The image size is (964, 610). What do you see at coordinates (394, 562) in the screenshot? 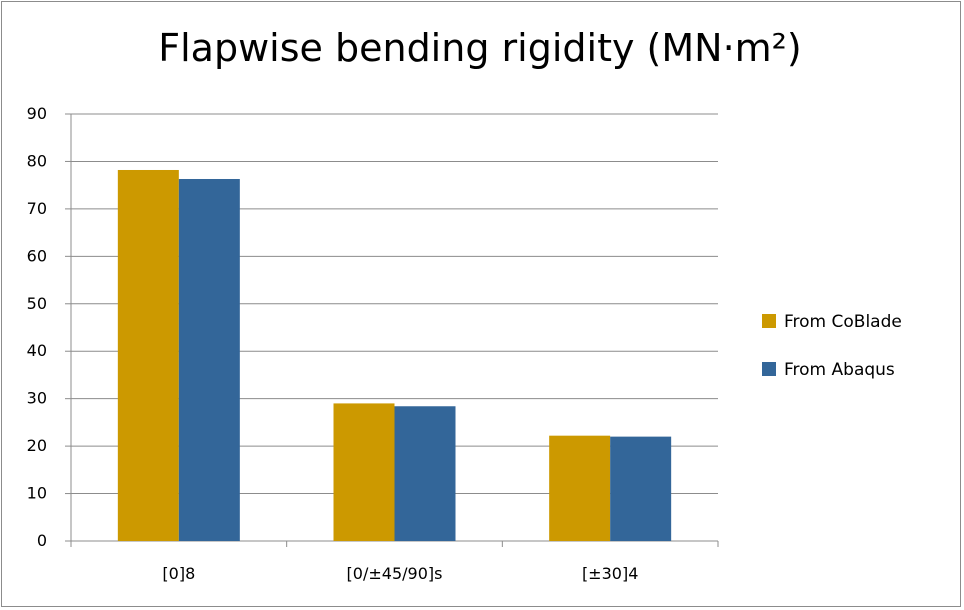
I see `x-axis-ticks: [0]8 [0/±45/90]s [±30]4` at bounding box center [394, 562].